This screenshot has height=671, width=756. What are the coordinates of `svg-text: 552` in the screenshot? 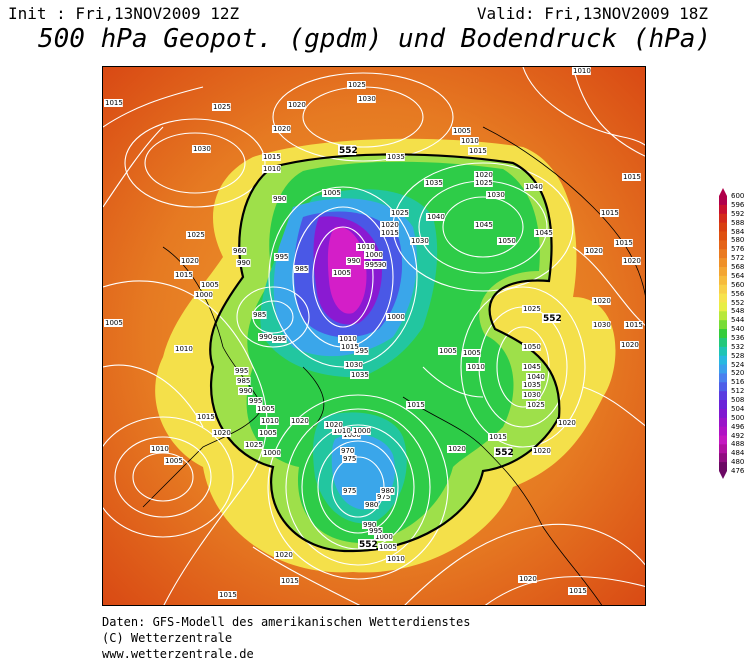 It's located at (552, 319).